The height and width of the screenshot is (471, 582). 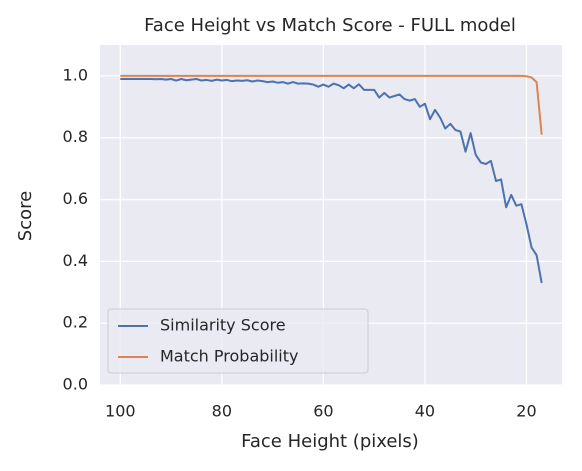 I want to click on x-tick-label: 100, so click(x=120, y=411).